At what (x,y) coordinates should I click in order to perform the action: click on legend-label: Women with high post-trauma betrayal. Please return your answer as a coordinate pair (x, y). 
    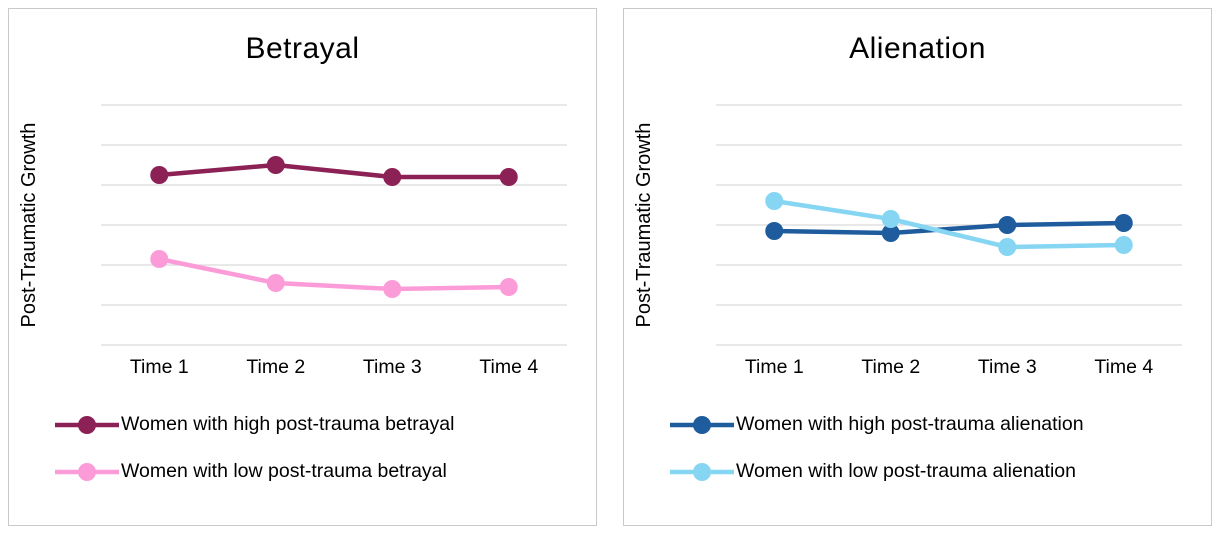
    Looking at the image, I should click on (288, 424).